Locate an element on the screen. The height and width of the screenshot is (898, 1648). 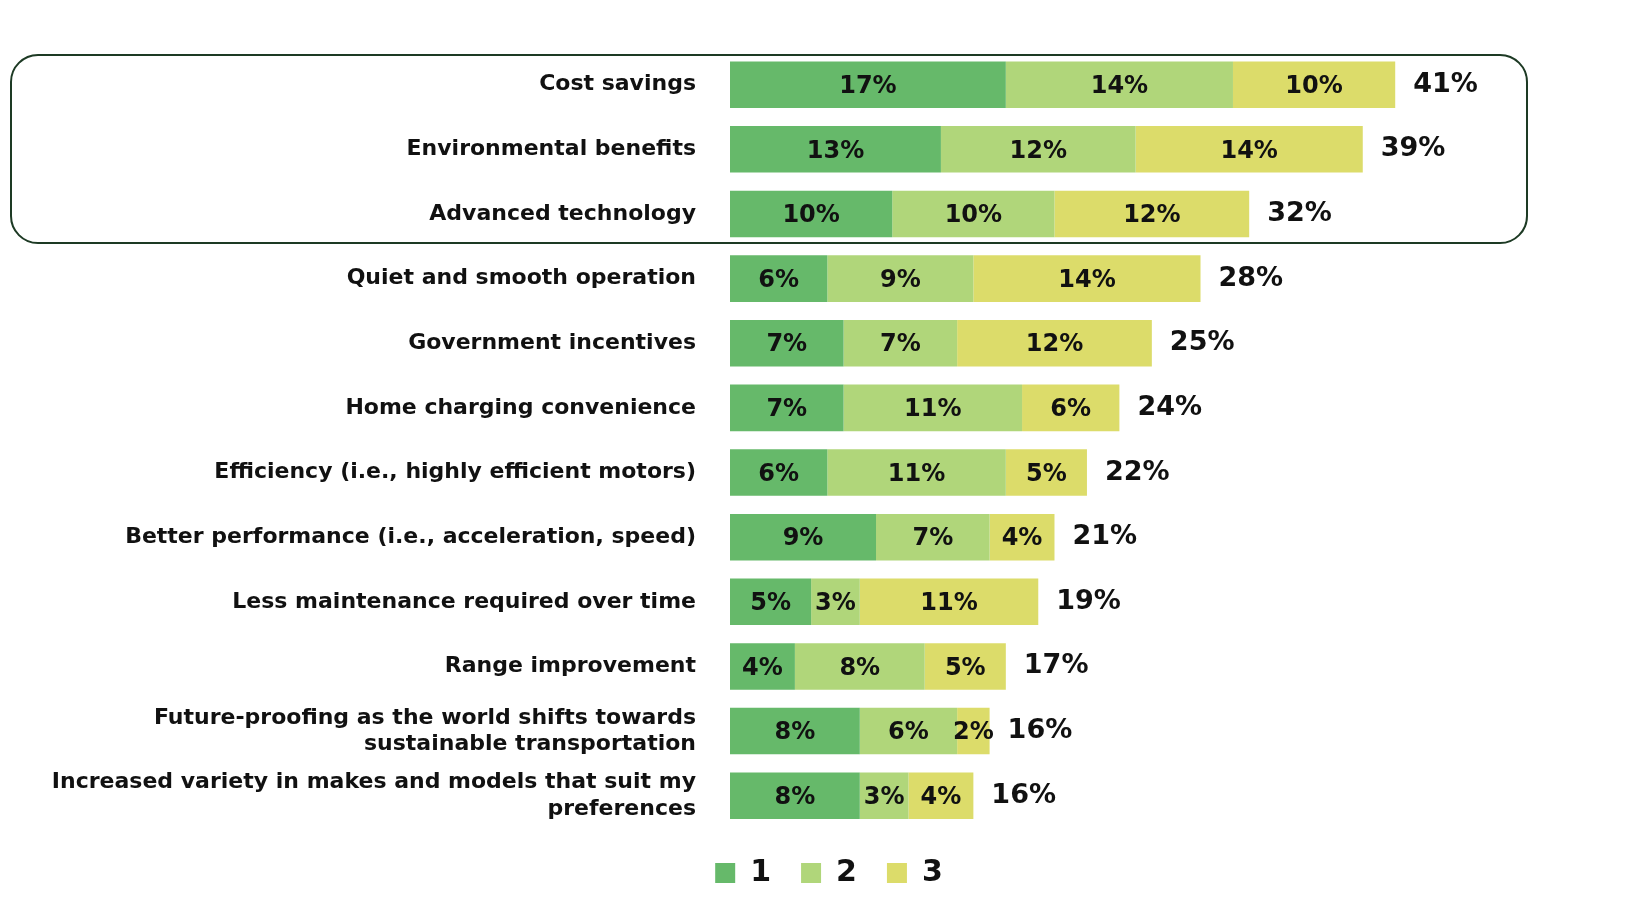
total-label: 39% is located at coordinates (1413, 147).